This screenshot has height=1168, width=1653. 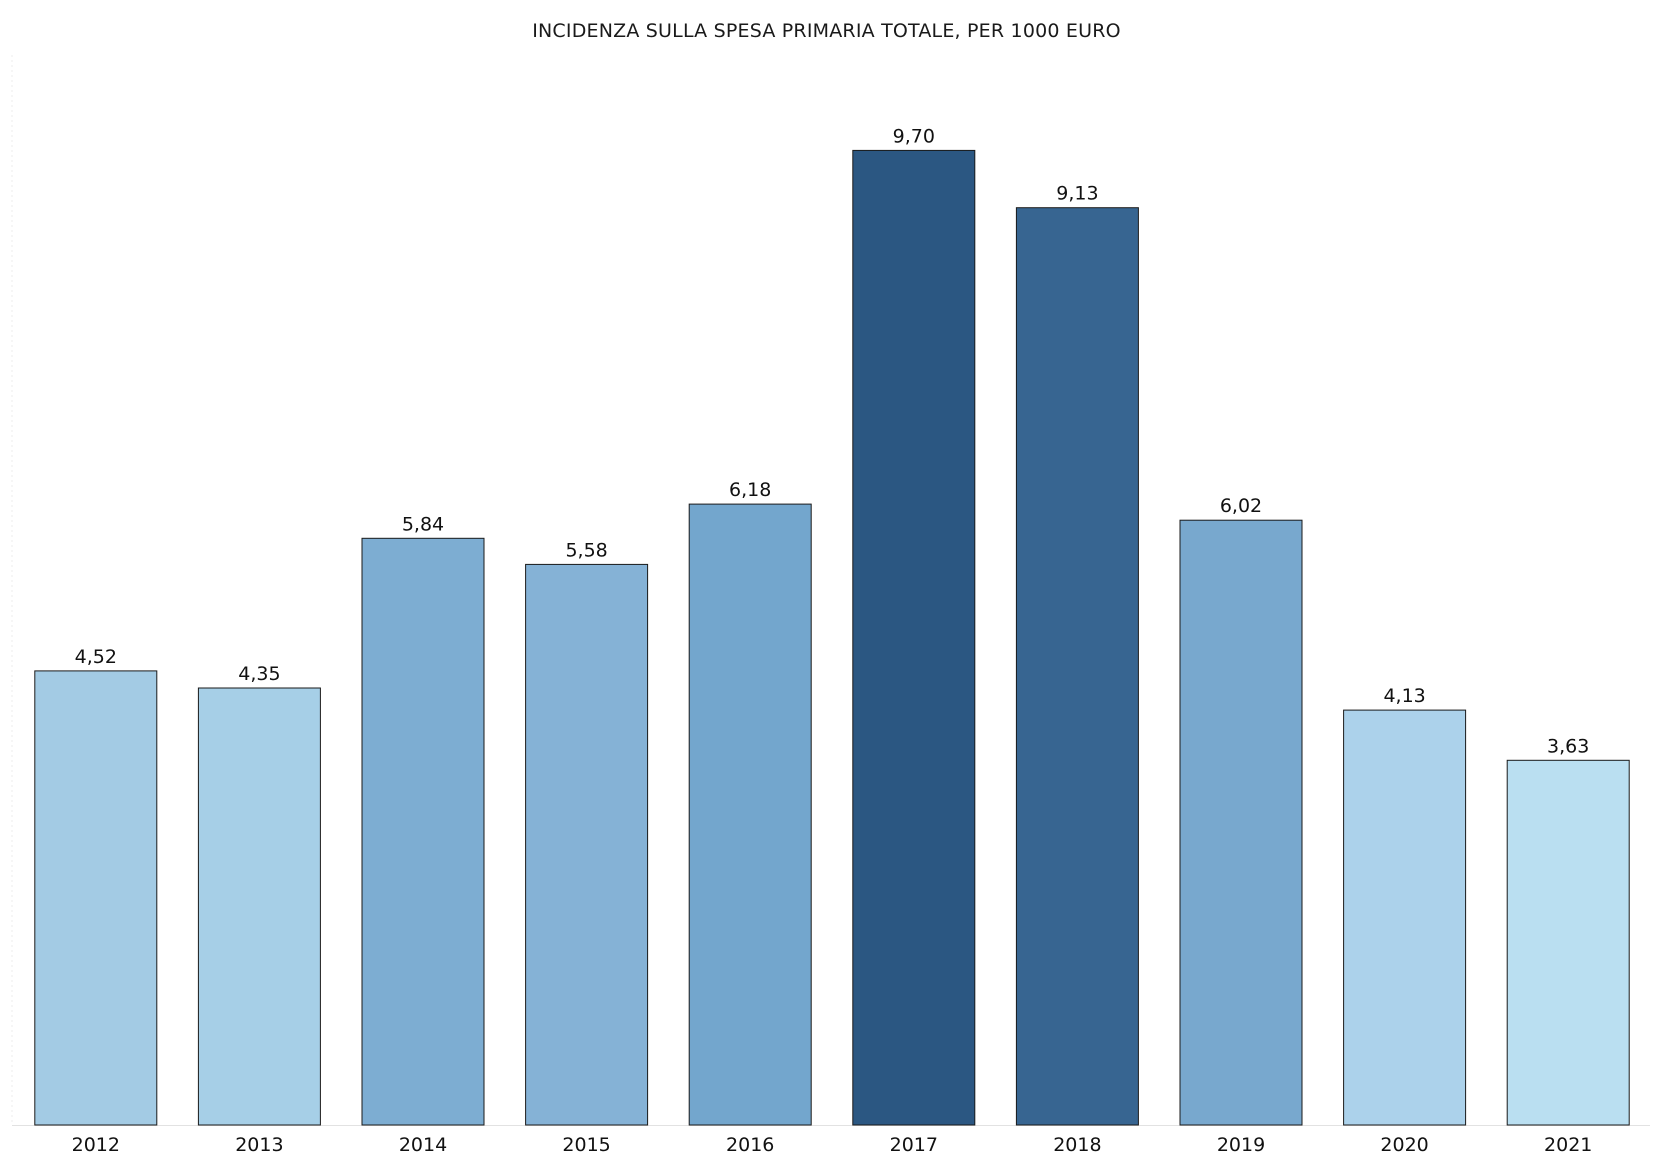 What do you see at coordinates (96, 898) in the screenshot?
I see `bar-2012` at bounding box center [96, 898].